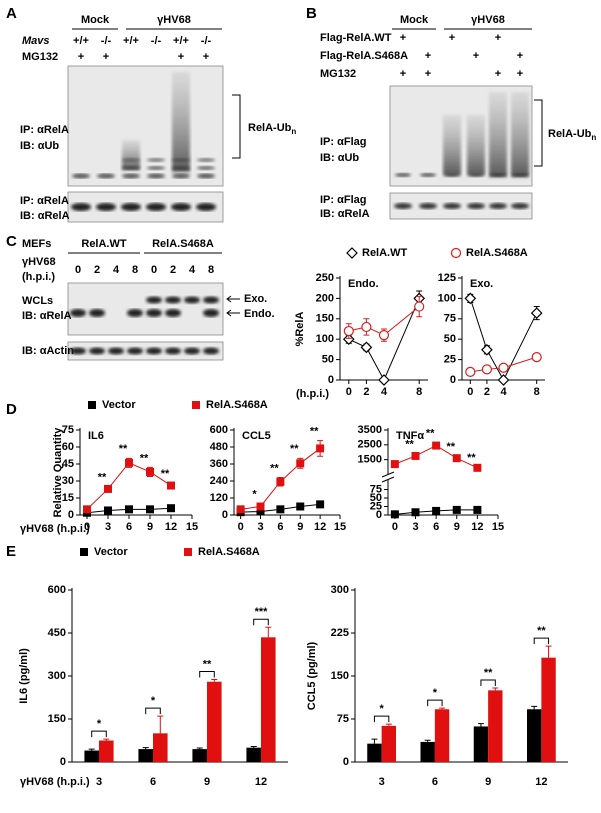  I want to click on blot-label: IB: αActin, so click(48, 351).